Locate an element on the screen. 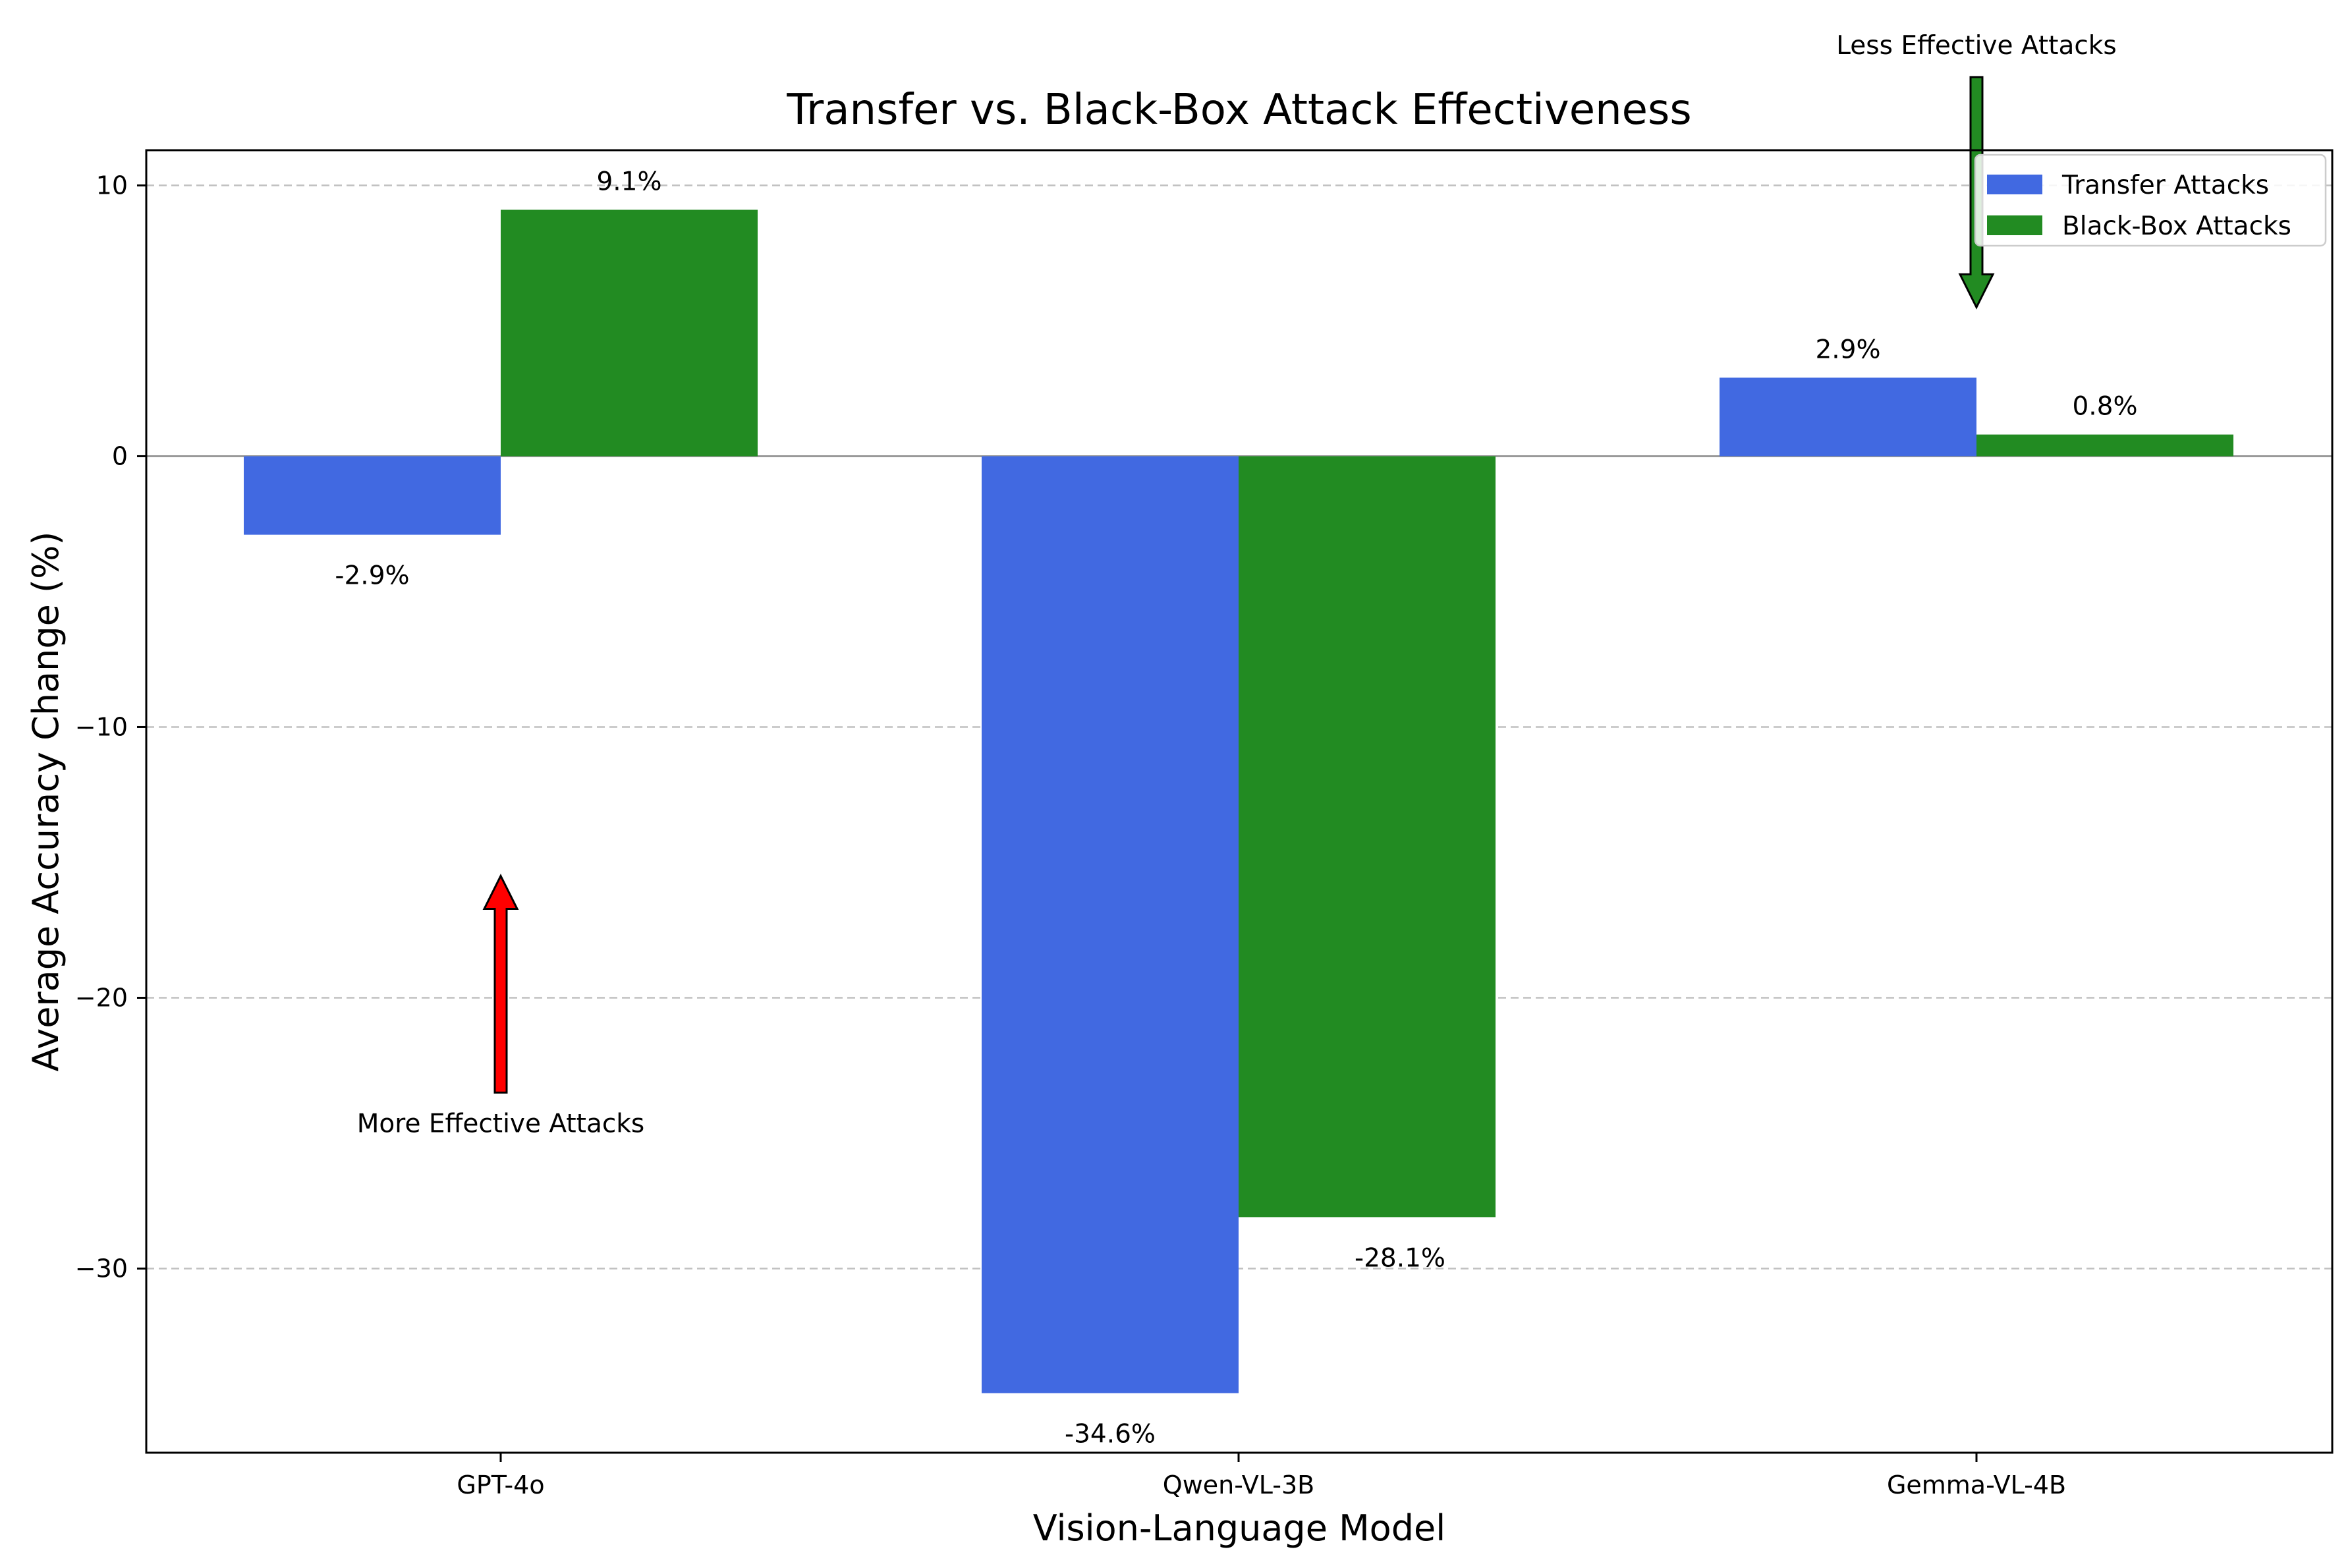 Image resolution: width=2352 pixels, height=1568 pixels. y-axis-label: Average Accuracy Change (%) is located at coordinates (46, 802).